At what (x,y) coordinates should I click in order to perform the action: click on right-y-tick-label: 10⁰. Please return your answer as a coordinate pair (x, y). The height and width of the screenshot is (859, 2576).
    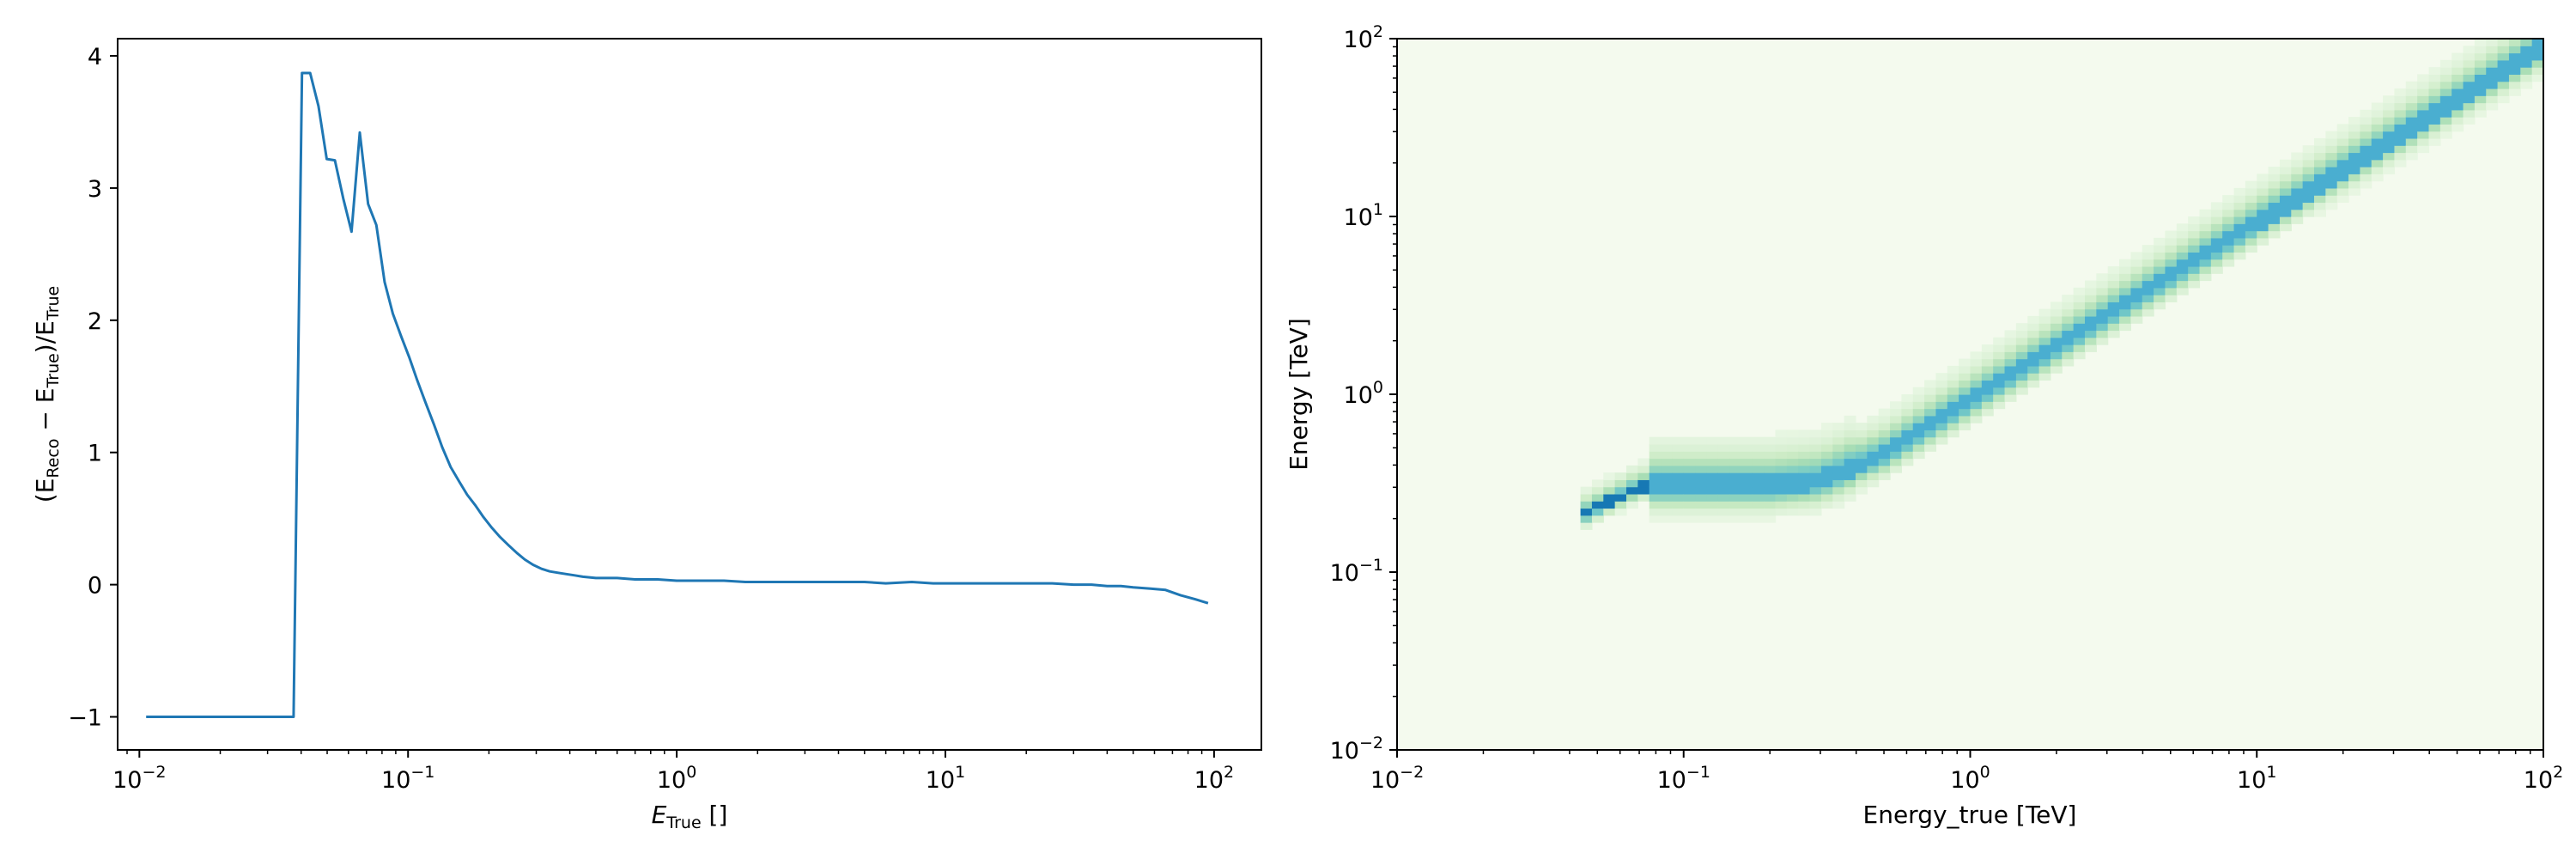
    Looking at the image, I should click on (1363, 393).